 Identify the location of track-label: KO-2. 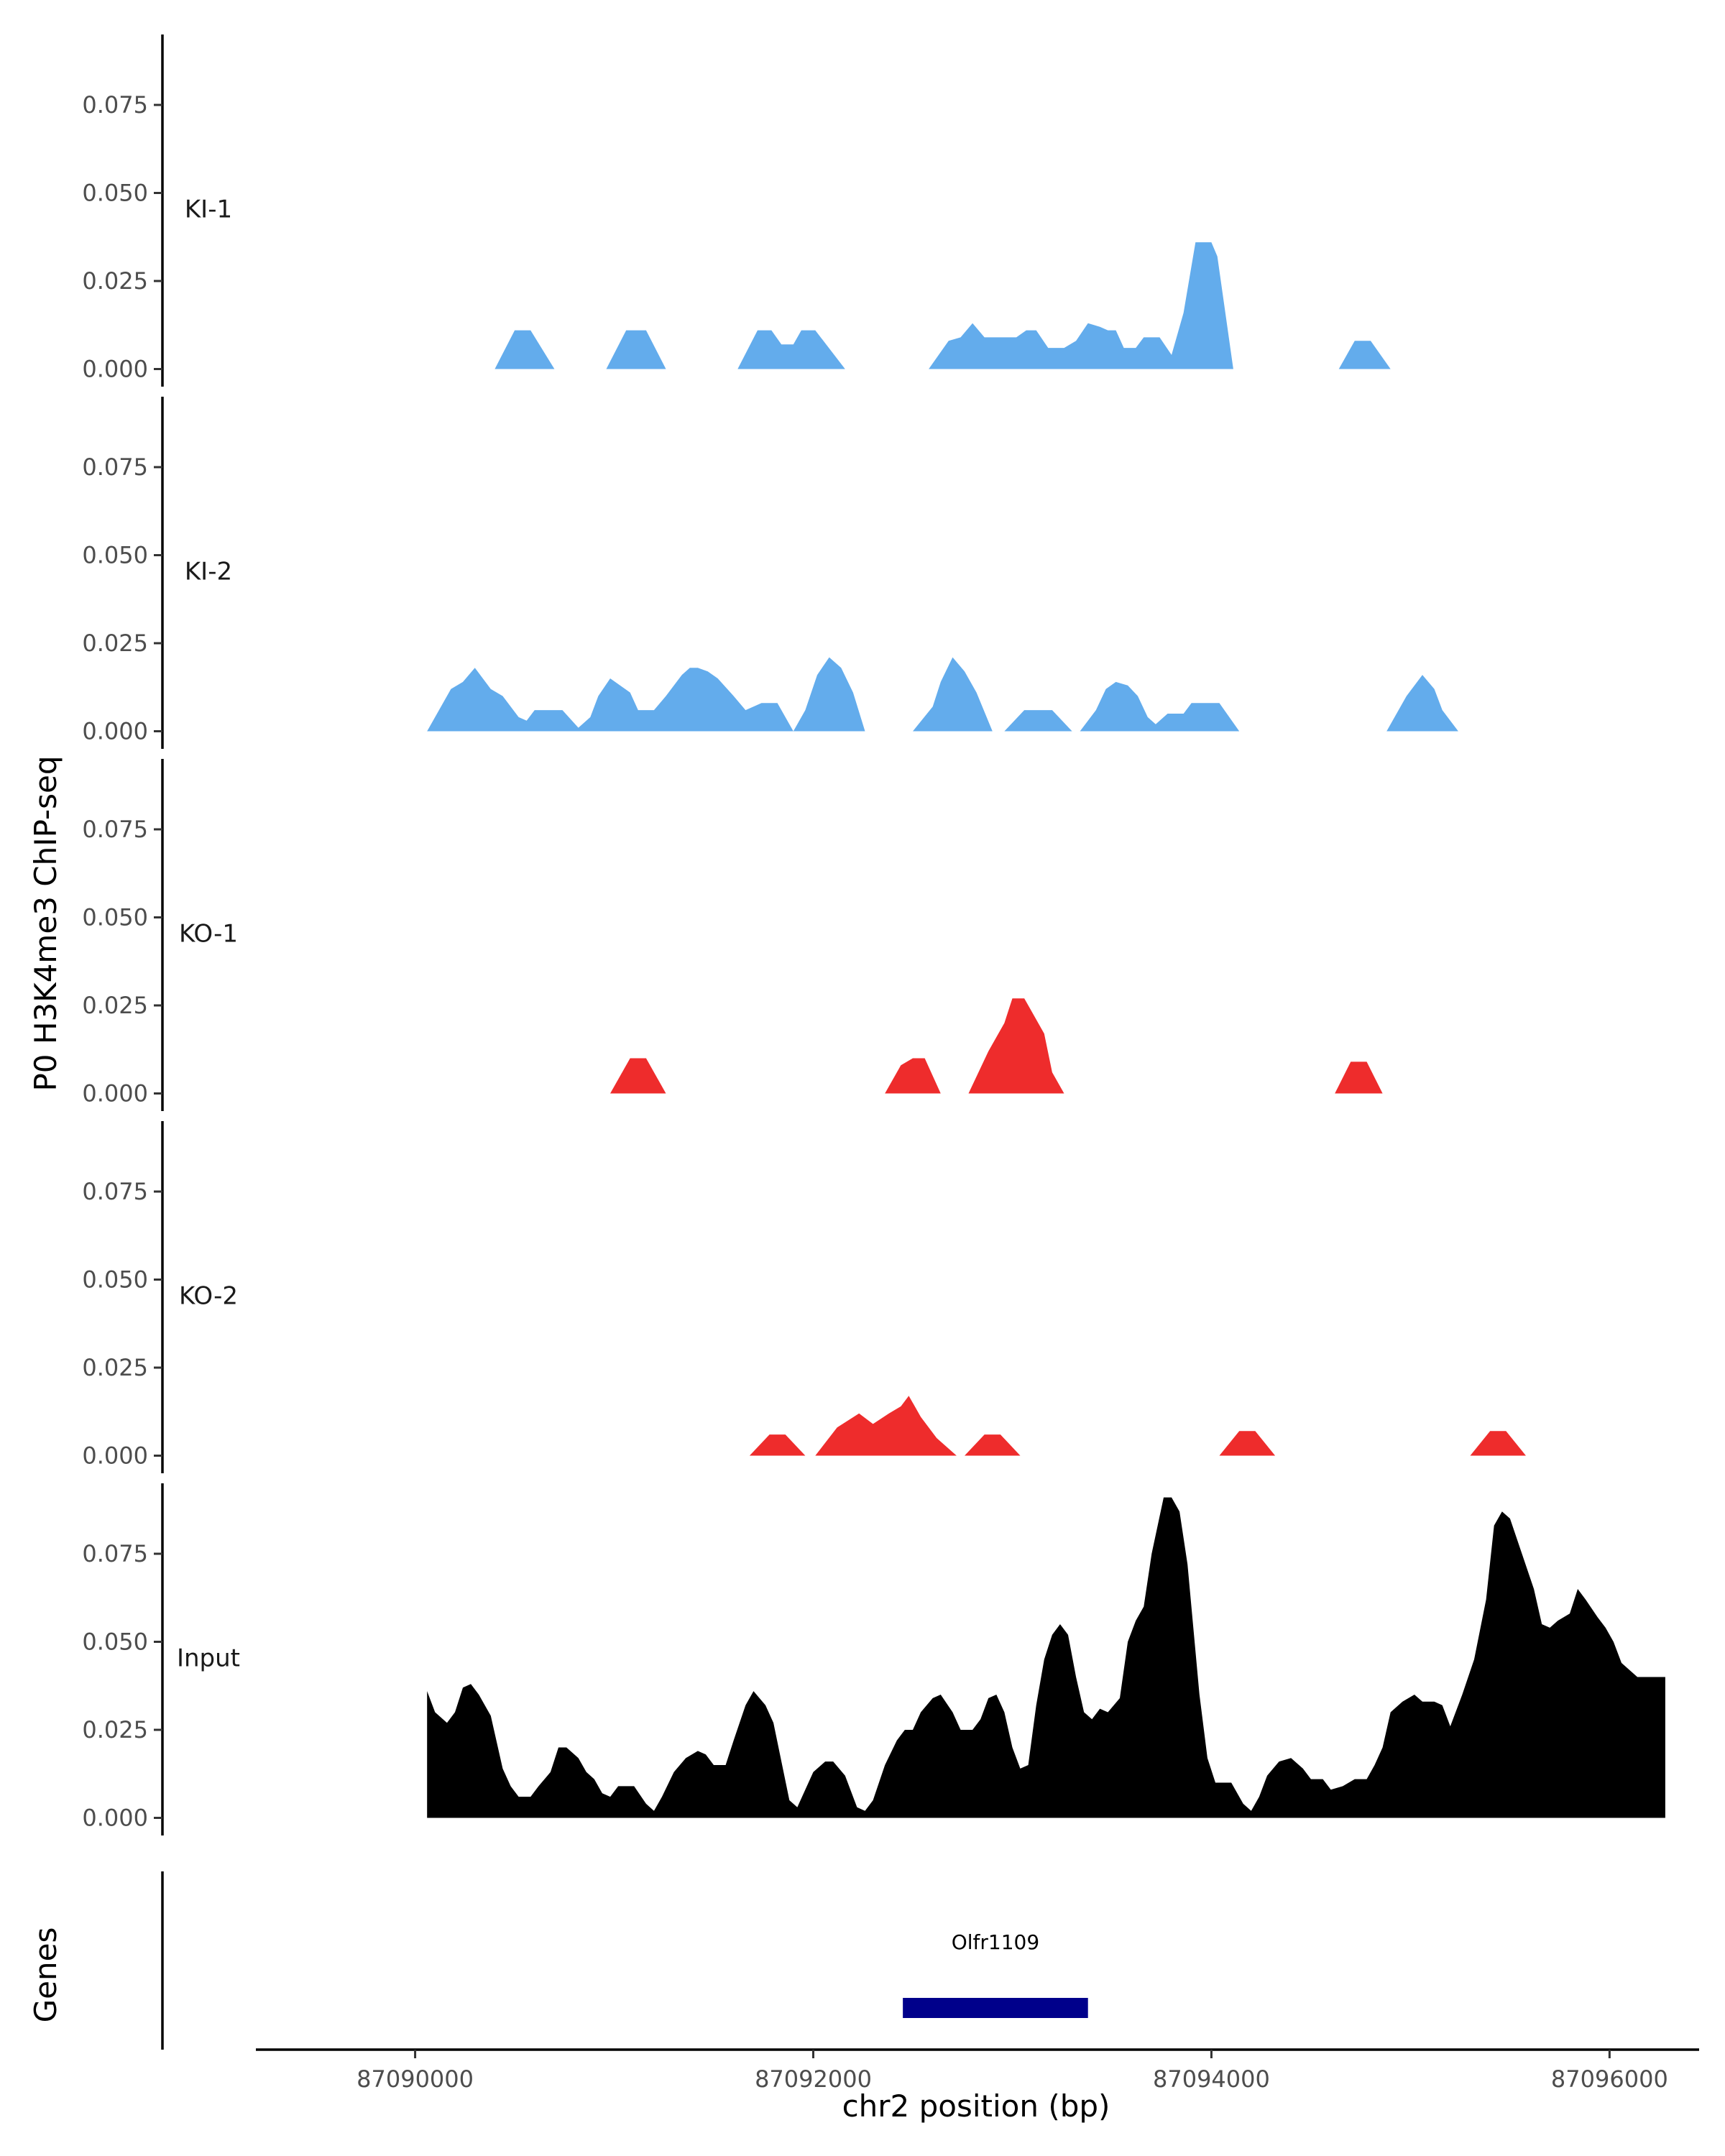
(208, 1296).